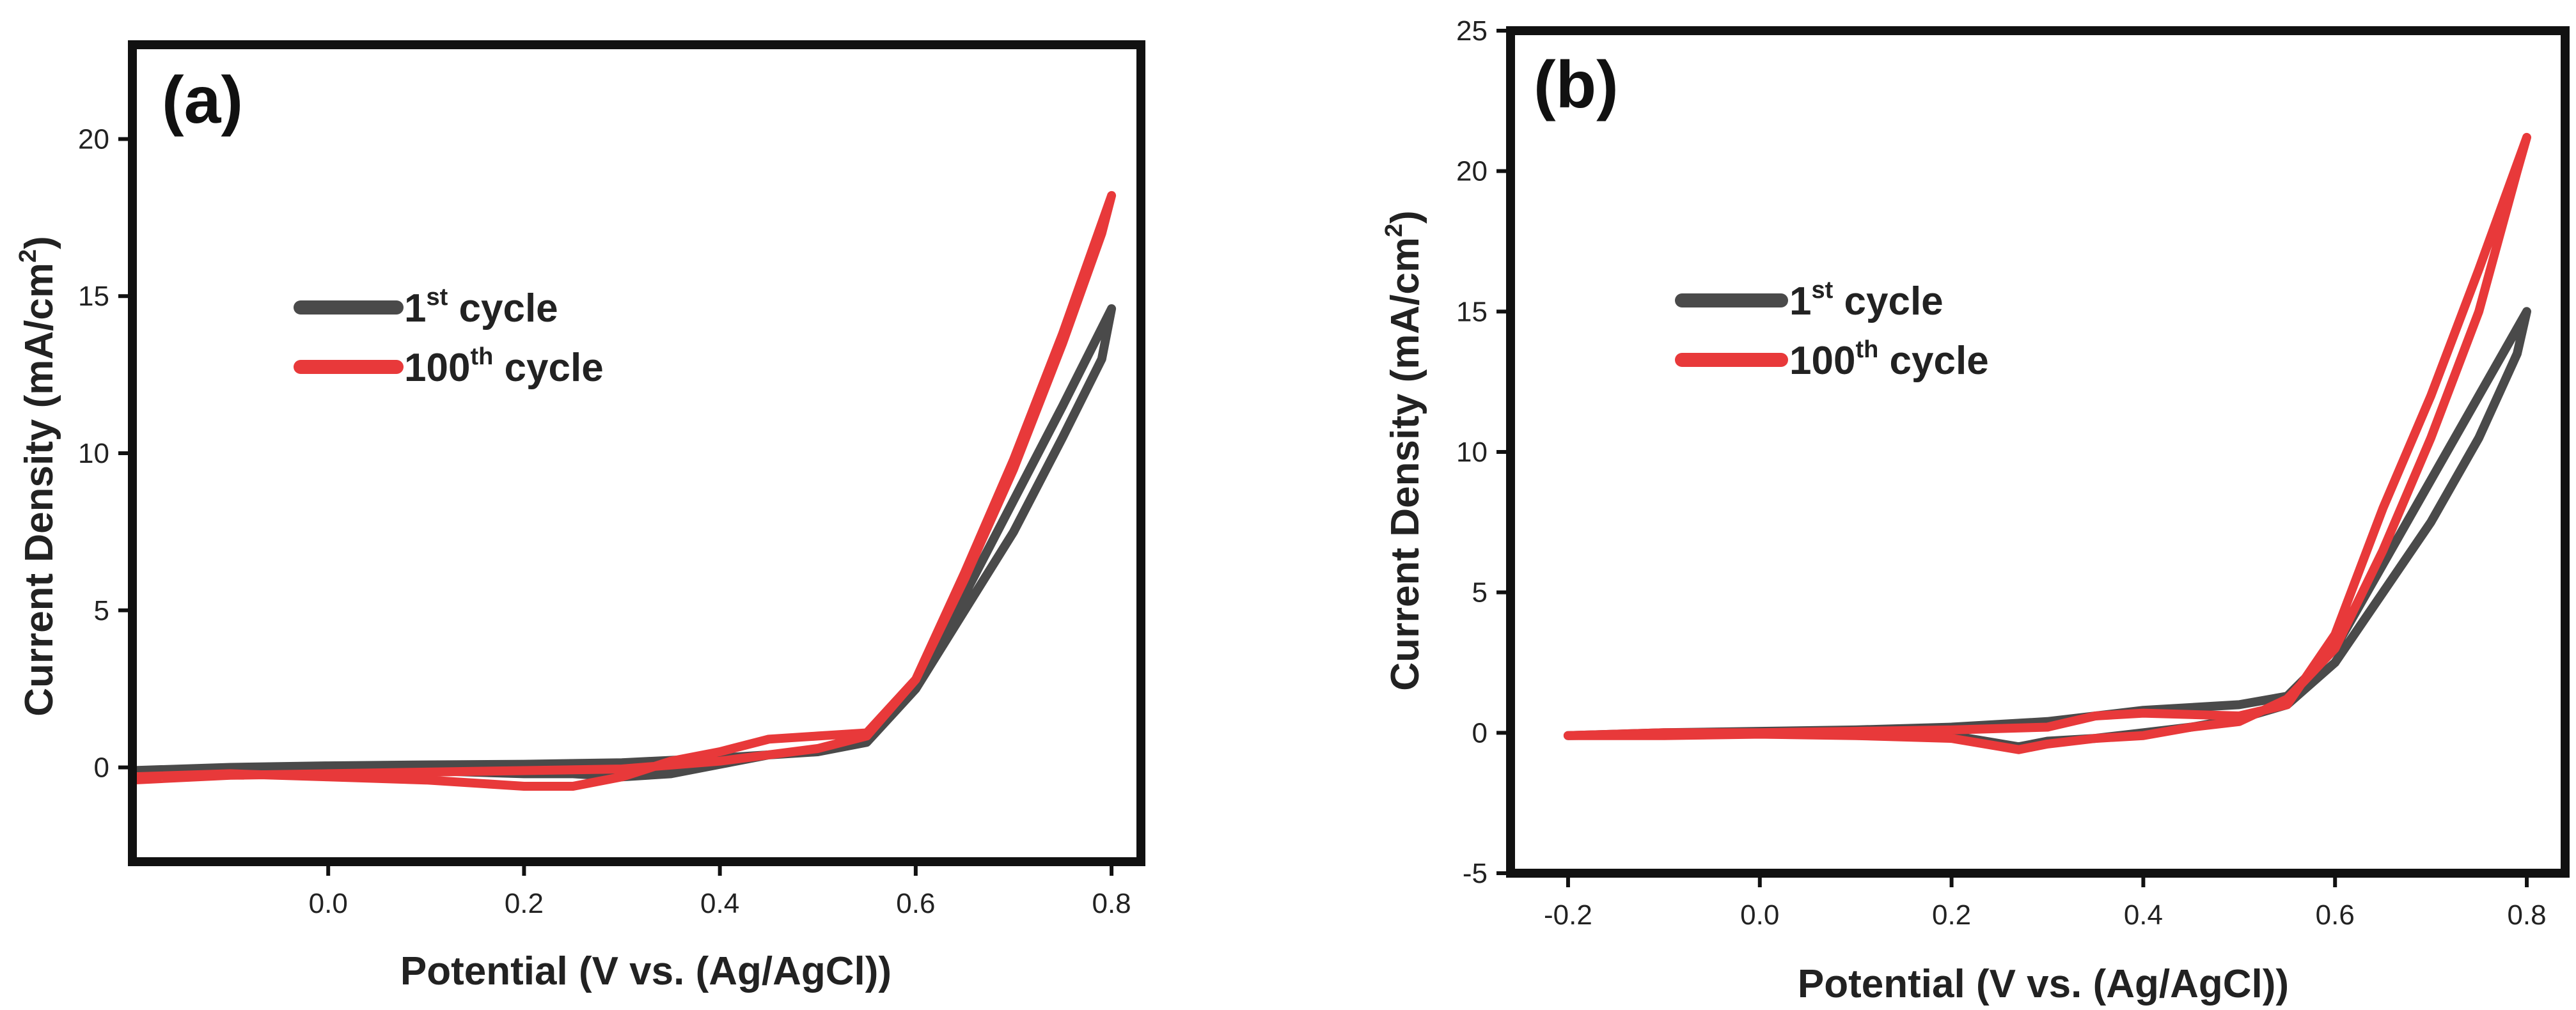  Describe the element at coordinates (93, 139) in the screenshot. I see `panel-a-y-tick-label: 20` at that location.